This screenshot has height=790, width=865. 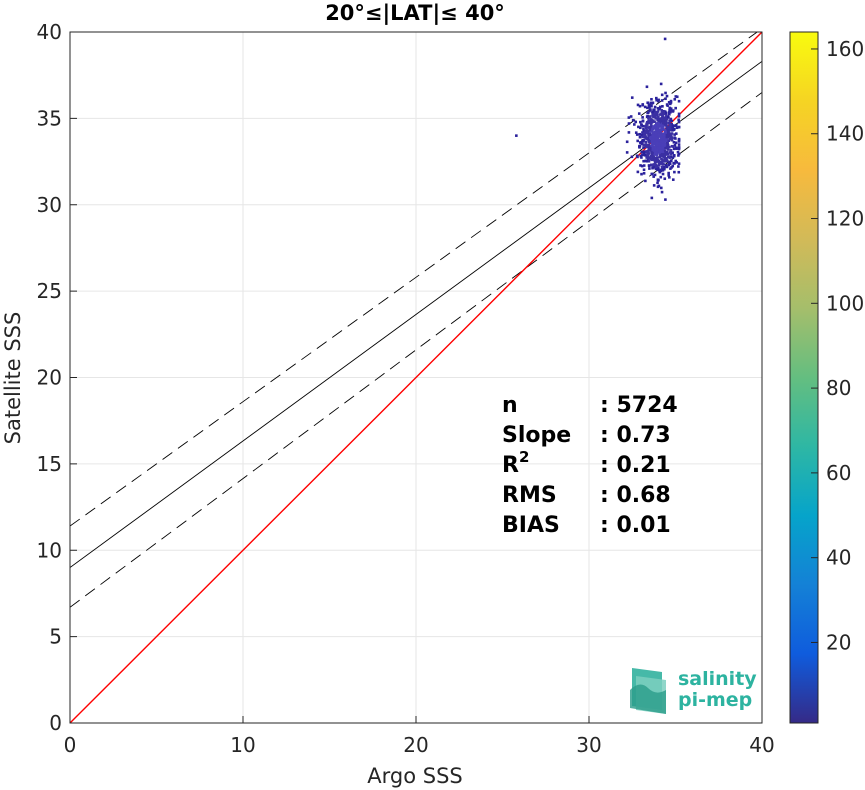 What do you see at coordinates (55, 637) in the screenshot?
I see `y-tick-label: 5` at bounding box center [55, 637].